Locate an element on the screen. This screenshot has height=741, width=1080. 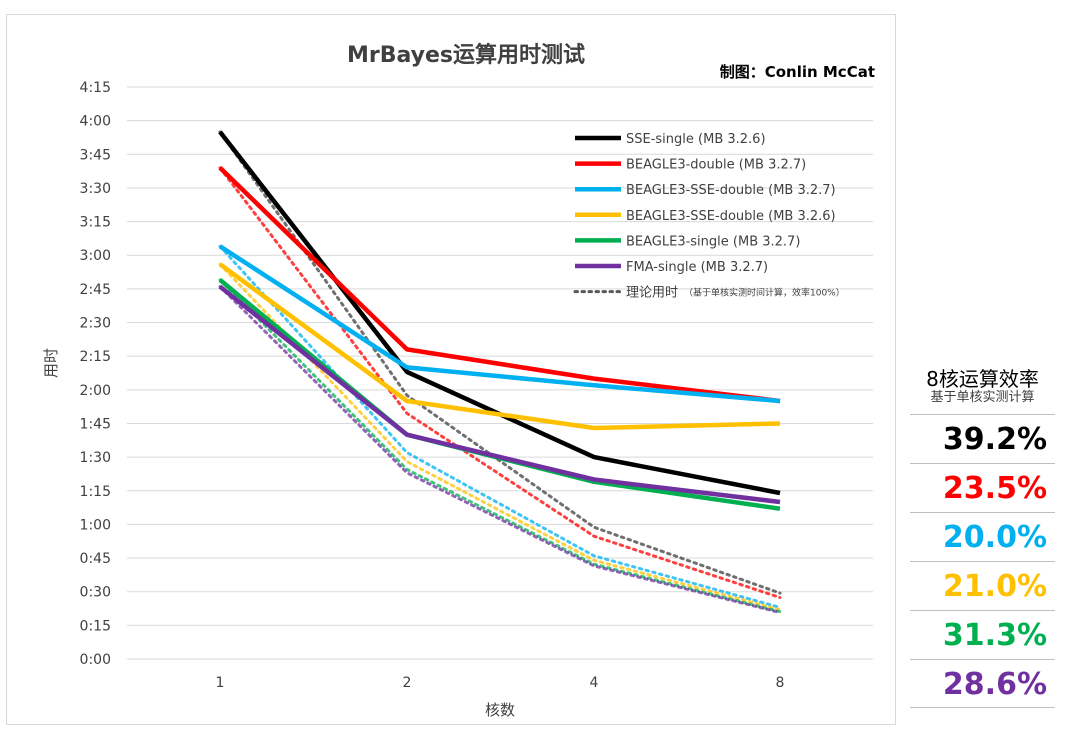
y-tick-label: 4:00 is located at coordinates (95, 122).